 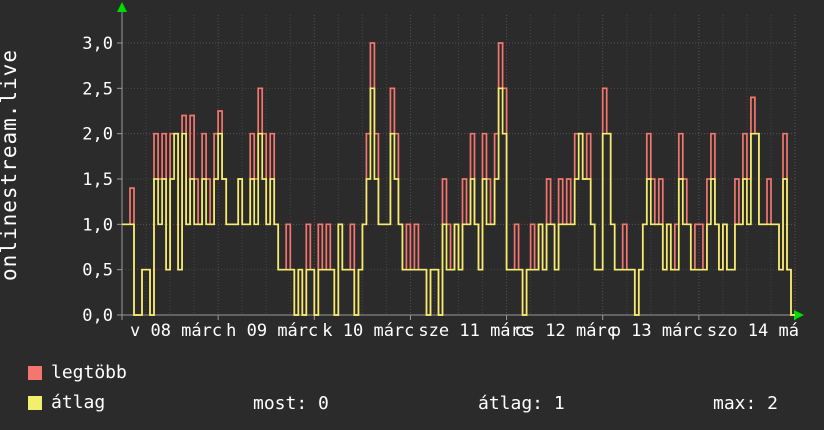 I want to click on atlag-label: átlag, so click(x=78, y=402).